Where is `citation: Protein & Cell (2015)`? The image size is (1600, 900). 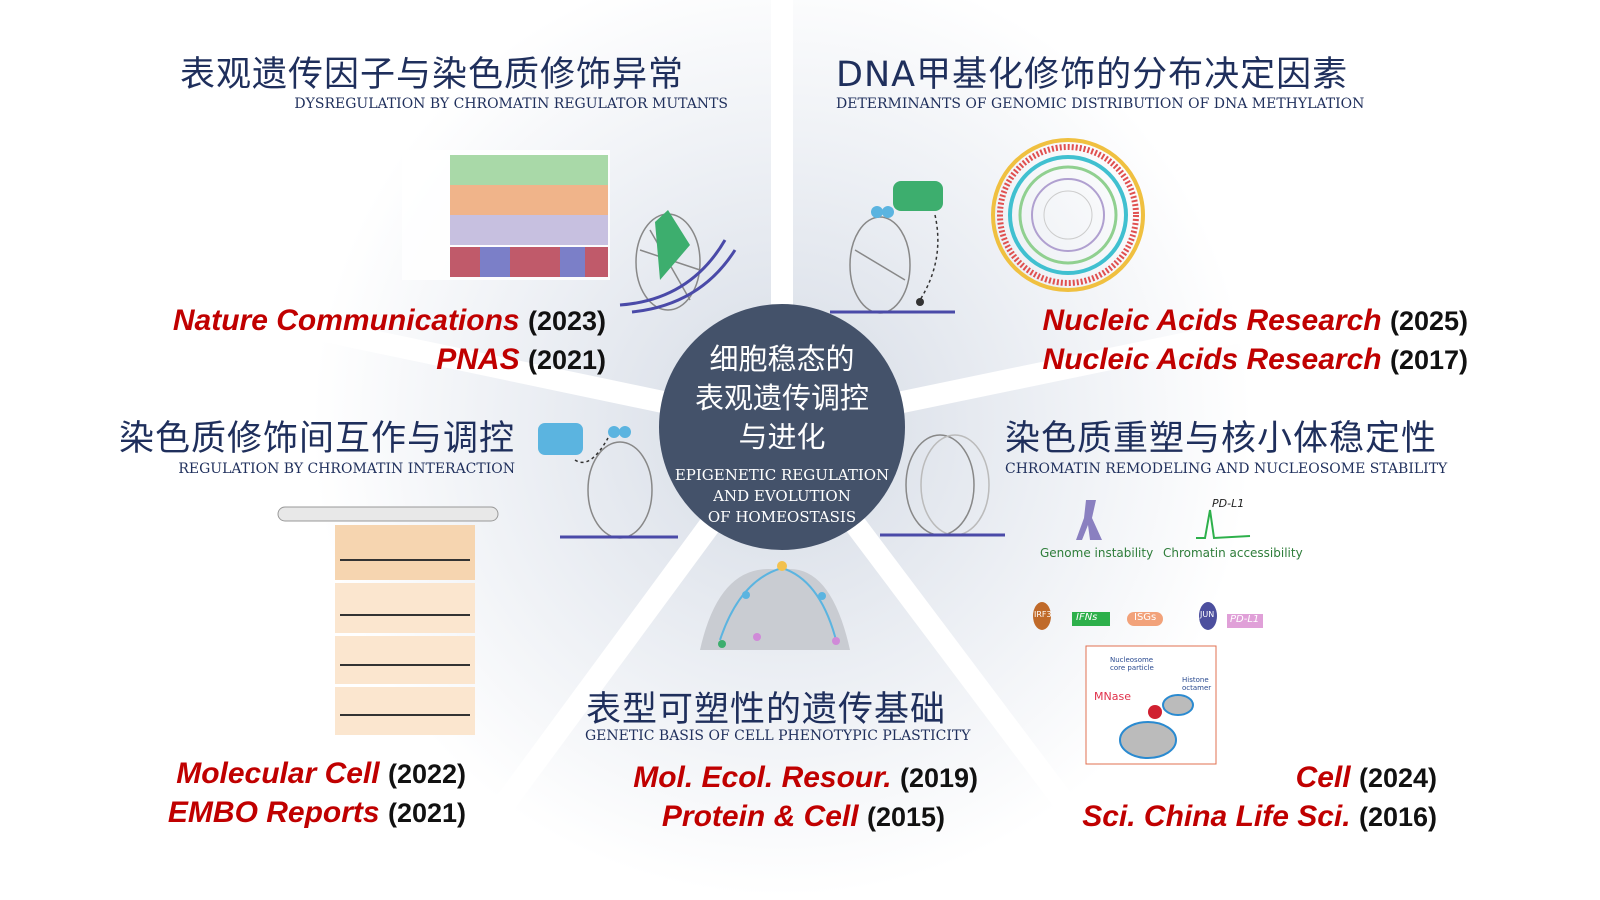 citation: Protein & Cell (2015) is located at coordinates (803, 817).